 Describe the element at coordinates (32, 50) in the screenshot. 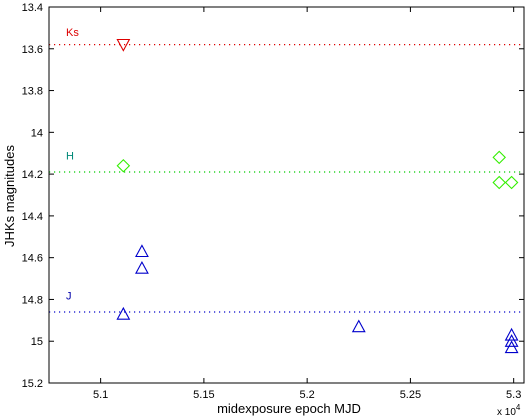

I see `y-tick-label: 13.6` at that location.